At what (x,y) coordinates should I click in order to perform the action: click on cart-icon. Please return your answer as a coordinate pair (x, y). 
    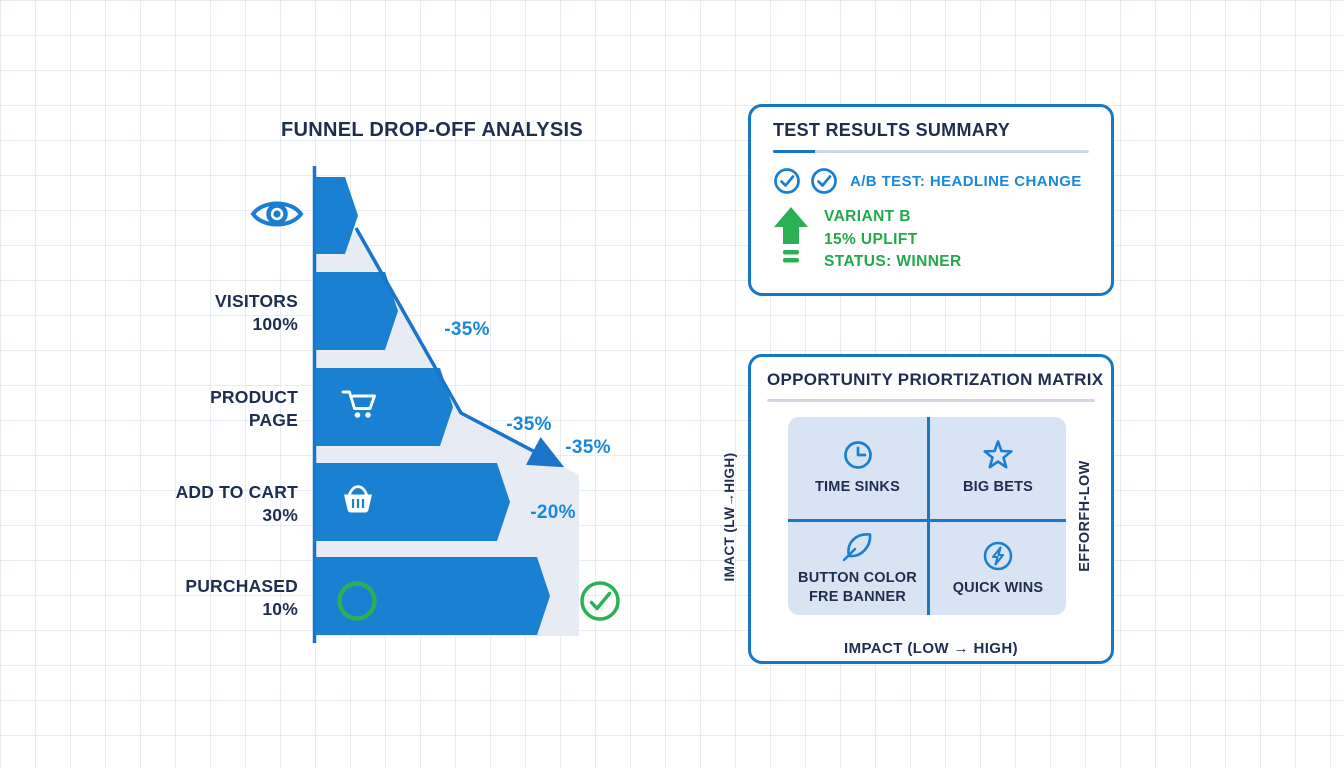
    Looking at the image, I should click on (358, 404).